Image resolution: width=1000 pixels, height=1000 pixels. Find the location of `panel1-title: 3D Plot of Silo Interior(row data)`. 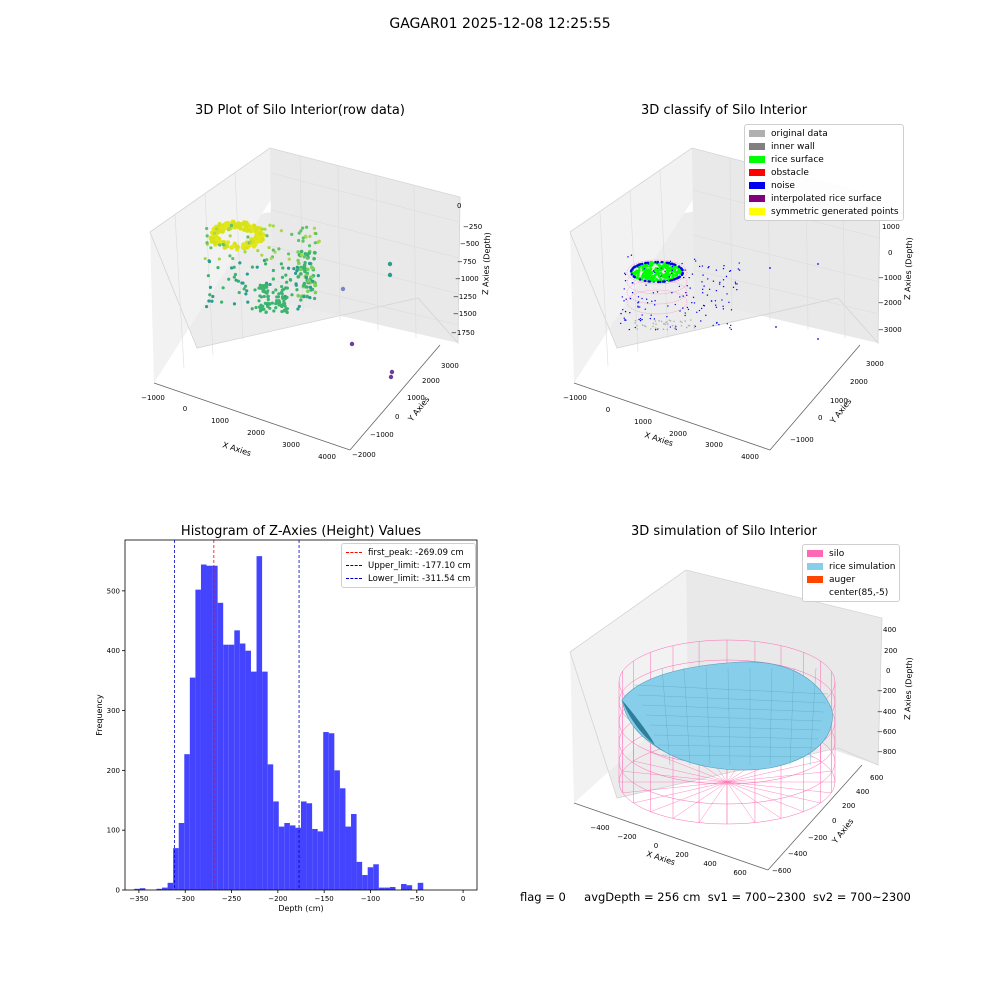

panel1-title: 3D Plot of Silo Interior(row data) is located at coordinates (300, 110).